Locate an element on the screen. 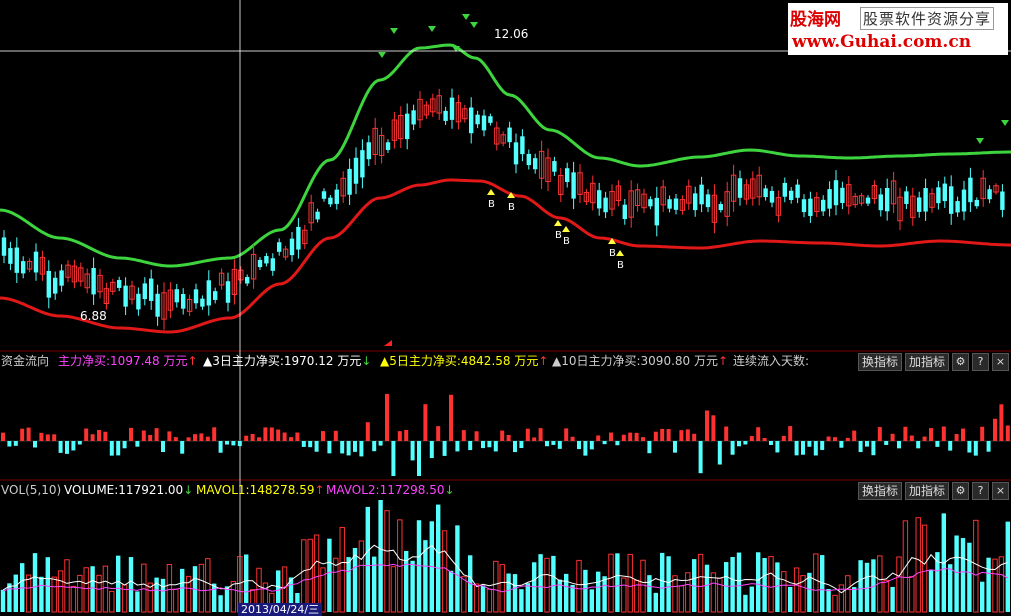 The width and height of the screenshot is (1011, 616). mavol2-line is located at coordinates (505, 578).